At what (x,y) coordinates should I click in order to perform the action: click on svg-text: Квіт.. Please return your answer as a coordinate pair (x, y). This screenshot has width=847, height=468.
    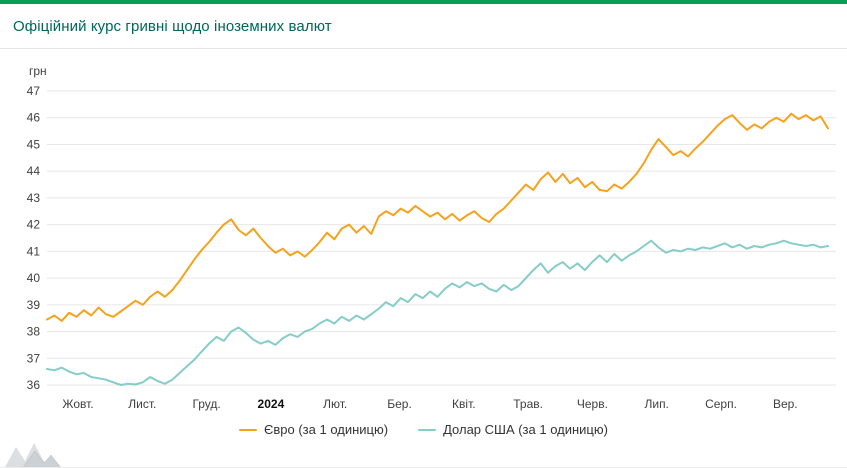
    Looking at the image, I should click on (464, 404).